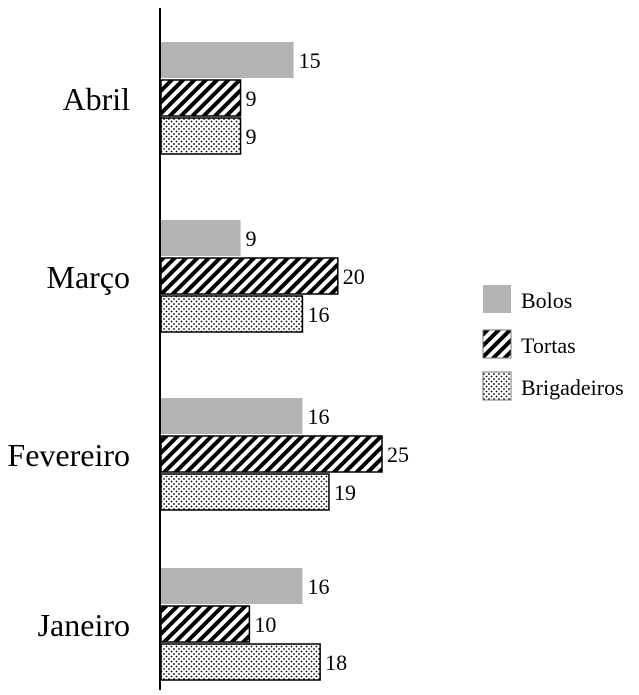  I want to click on bar-brigadeiros-fevereiro, so click(245, 492).